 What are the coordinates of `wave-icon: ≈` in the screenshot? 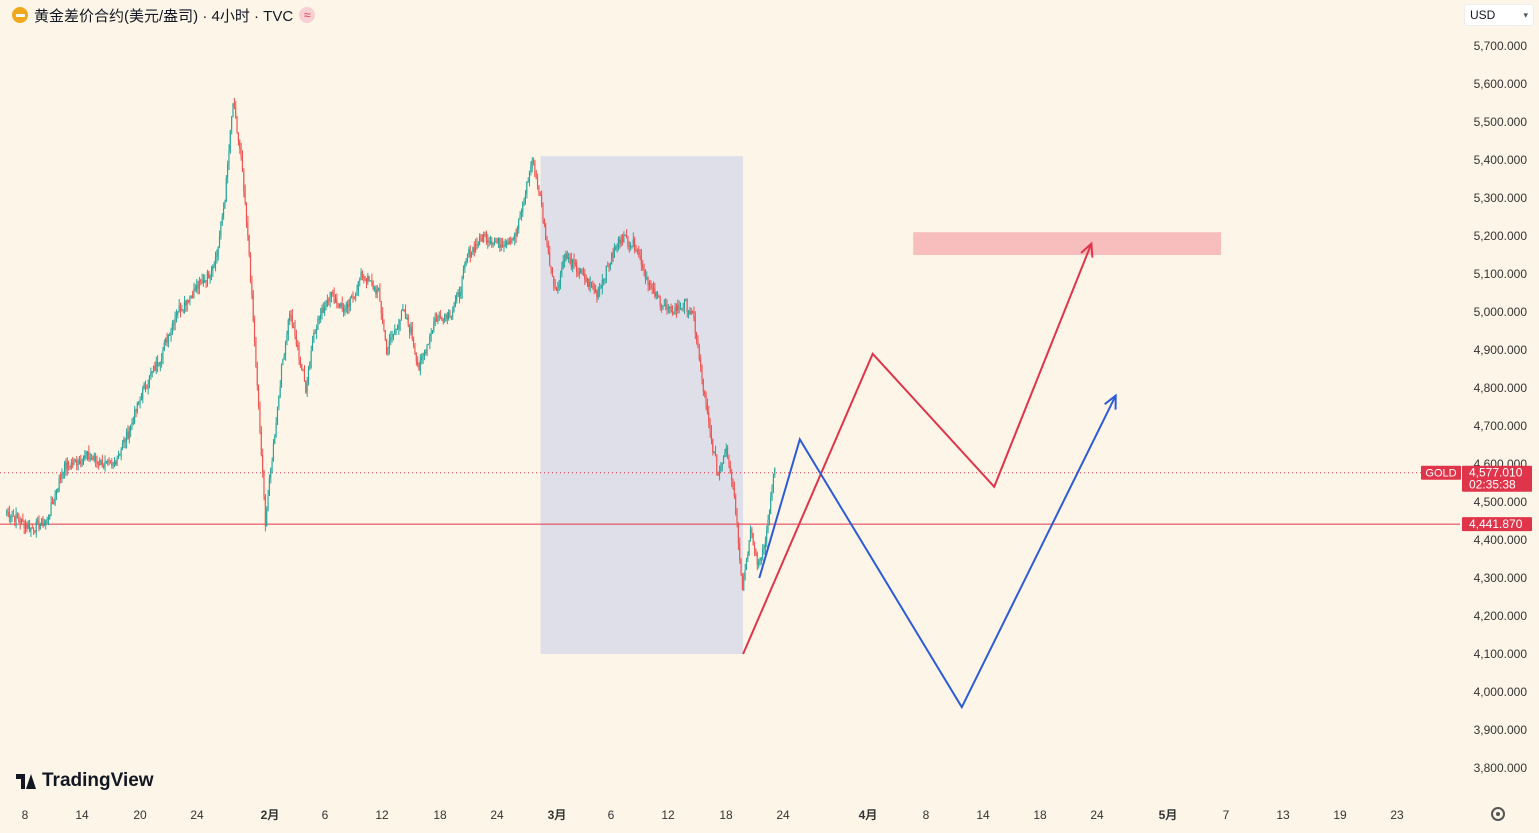 It's located at (307, 15).